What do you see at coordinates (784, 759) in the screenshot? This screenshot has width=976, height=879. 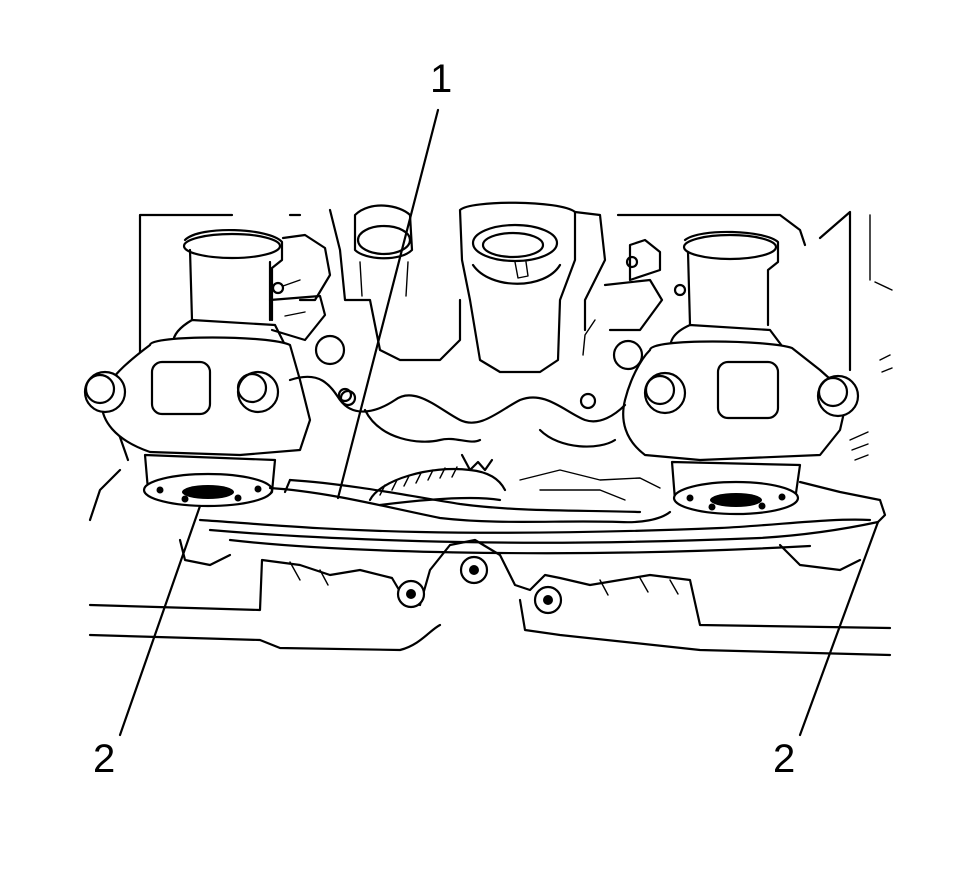 I see `callout-2-right: 2` at bounding box center [784, 759].